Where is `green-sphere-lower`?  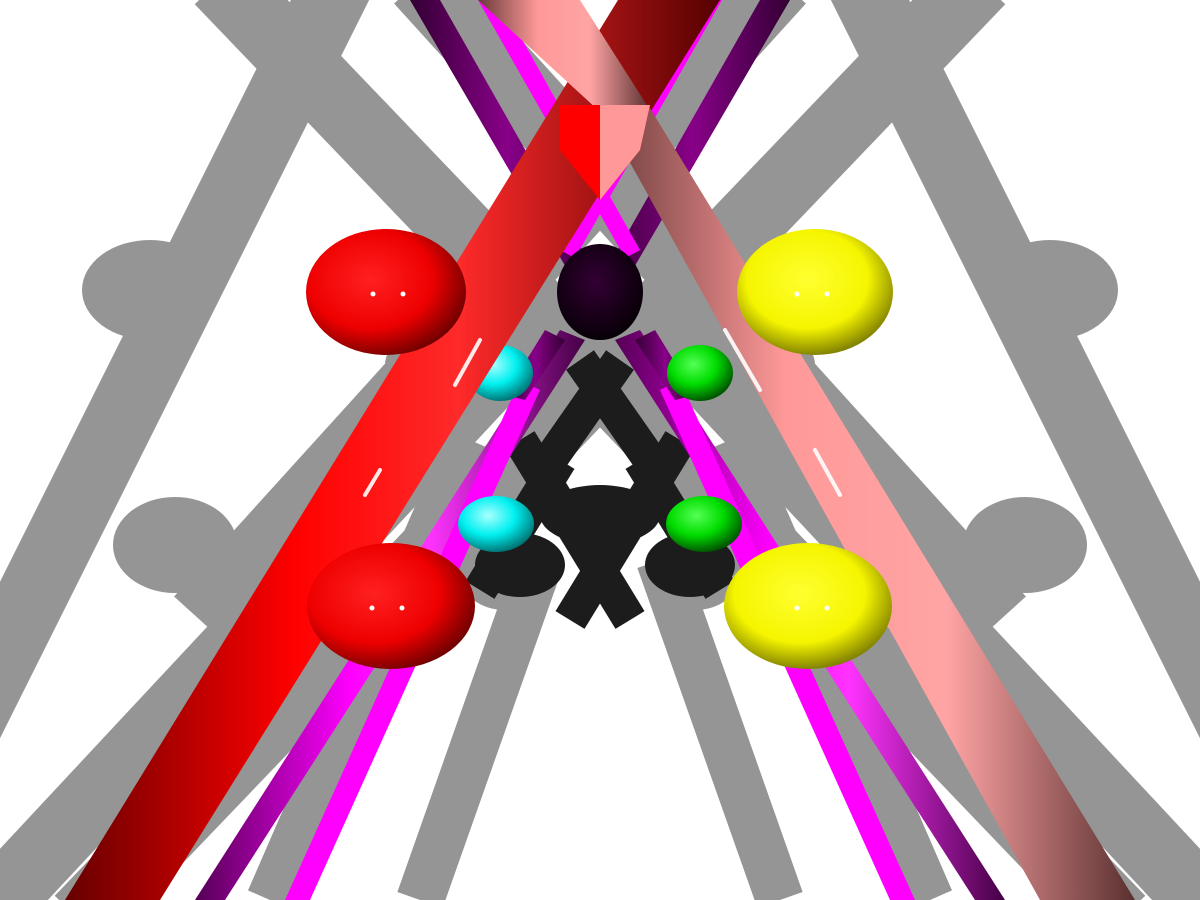 green-sphere-lower is located at coordinates (704, 524).